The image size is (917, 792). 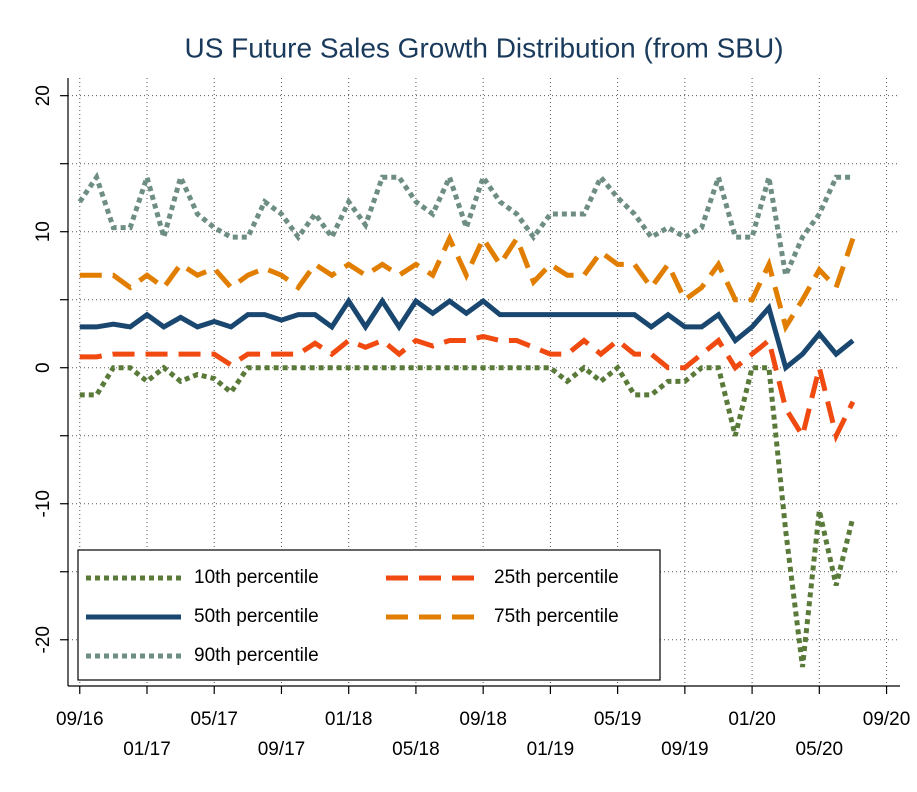 I want to click on legend-label: 10th percentile, so click(x=256, y=577).